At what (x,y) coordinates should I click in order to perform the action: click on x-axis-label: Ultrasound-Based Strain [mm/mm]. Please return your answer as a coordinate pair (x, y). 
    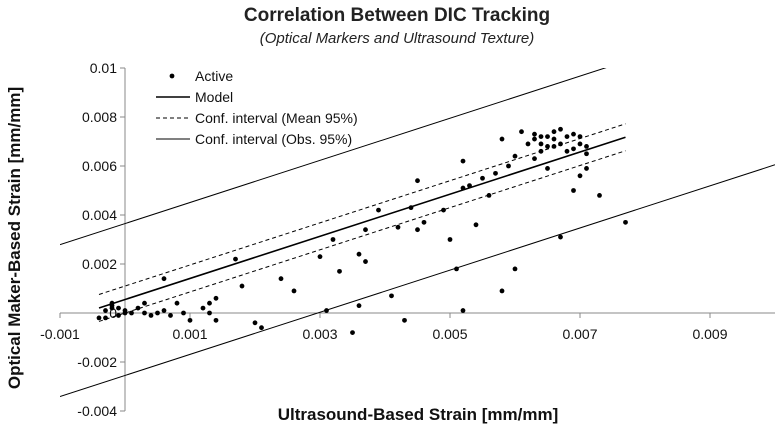
    Looking at the image, I should click on (418, 414).